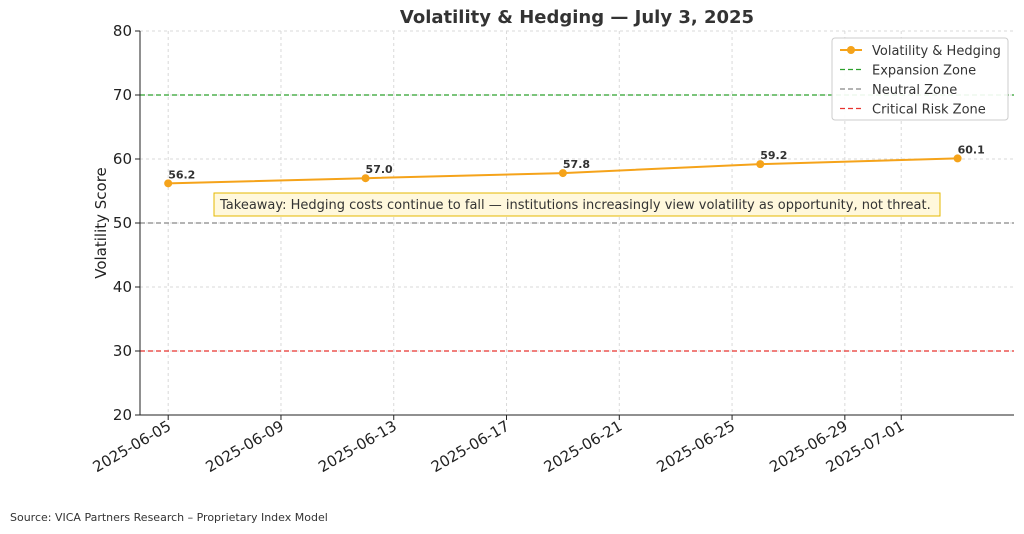  What do you see at coordinates (851, 50) in the screenshot?
I see `legend-marker` at bounding box center [851, 50].